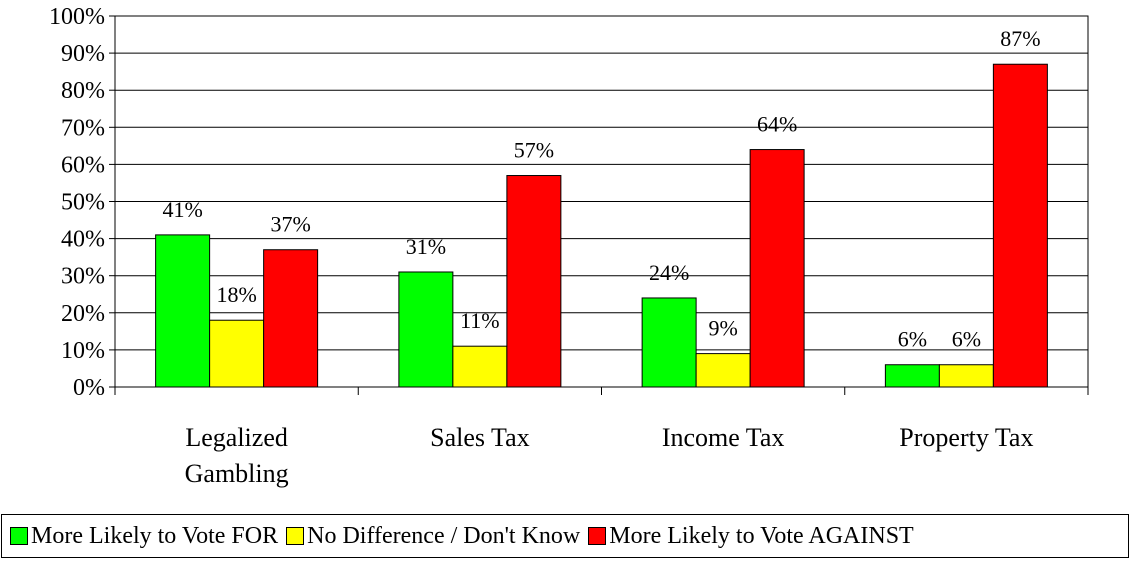 This screenshot has height=563, width=1134. Describe the element at coordinates (722, 328) in the screenshot. I see `data-label: 9%` at that location.